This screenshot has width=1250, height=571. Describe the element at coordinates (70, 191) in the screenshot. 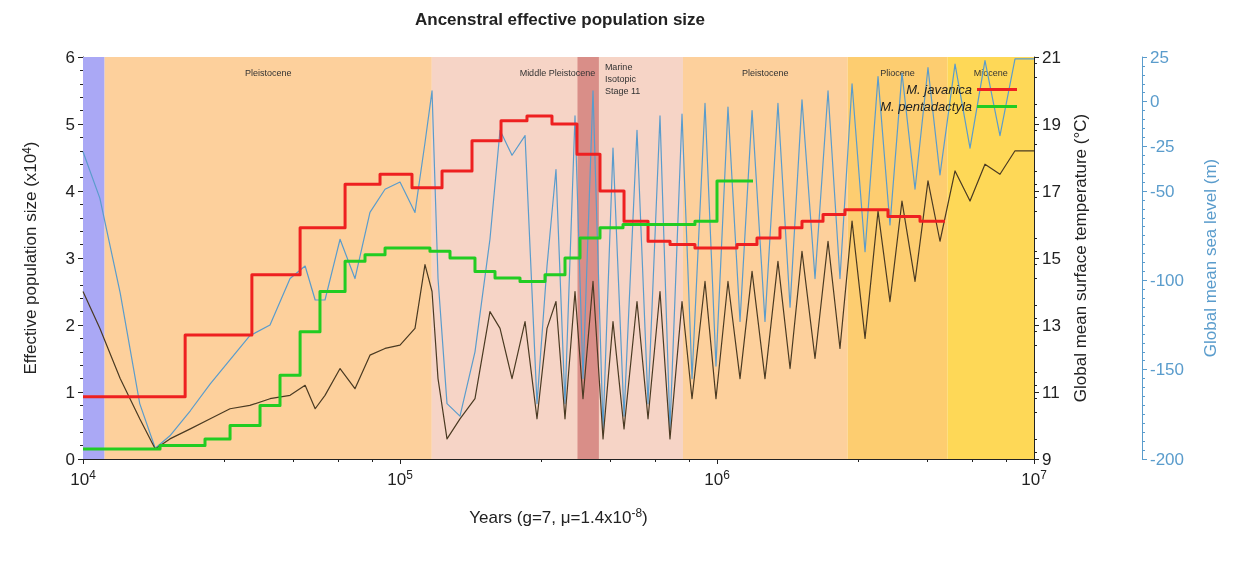

I see `y-tick-label: 4` at that location.